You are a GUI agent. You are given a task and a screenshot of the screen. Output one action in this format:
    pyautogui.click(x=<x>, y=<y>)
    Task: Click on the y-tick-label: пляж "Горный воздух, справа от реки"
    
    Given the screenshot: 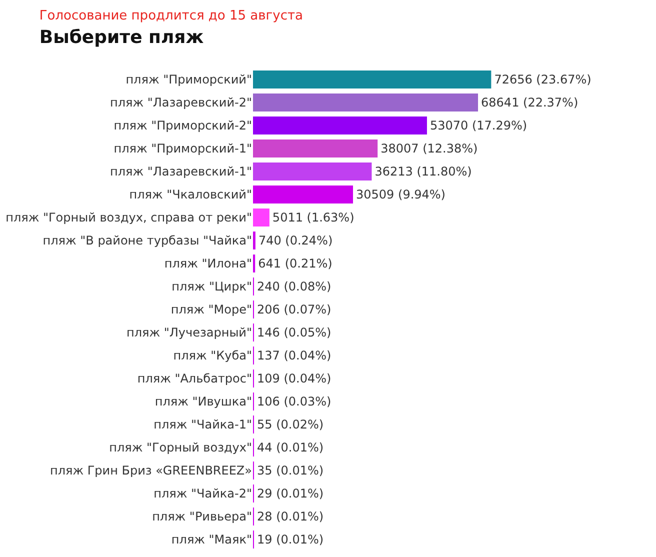 What is the action you would take?
    pyautogui.click(x=129, y=217)
    